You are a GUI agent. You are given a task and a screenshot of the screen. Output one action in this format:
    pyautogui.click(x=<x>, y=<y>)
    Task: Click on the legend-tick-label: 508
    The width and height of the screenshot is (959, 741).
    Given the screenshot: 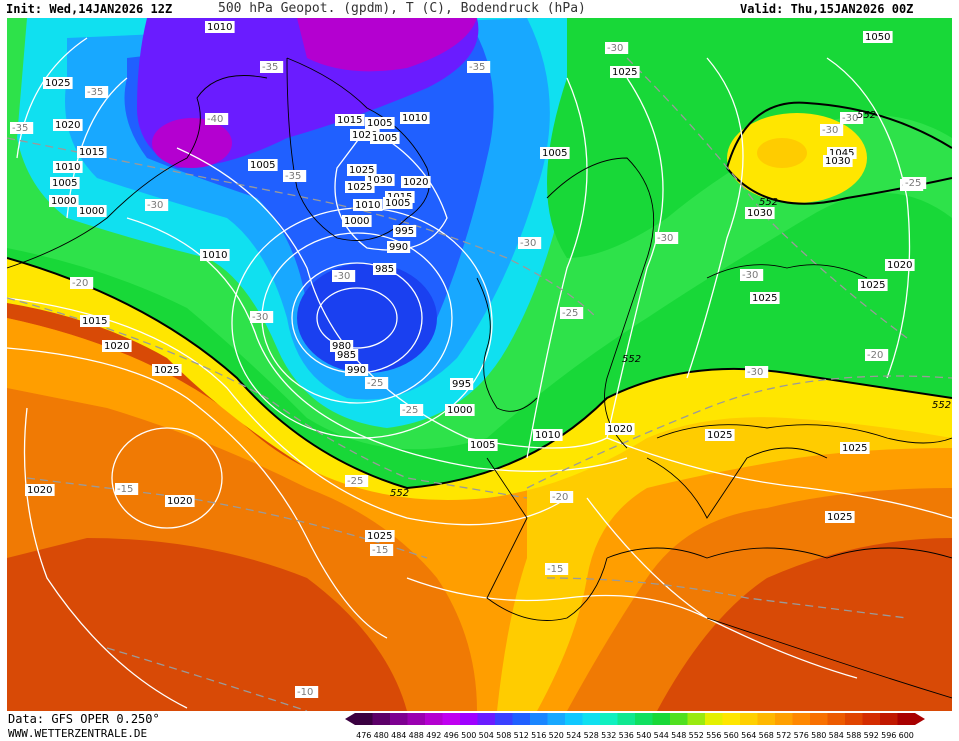 What is the action you would take?
    pyautogui.click(x=503, y=735)
    